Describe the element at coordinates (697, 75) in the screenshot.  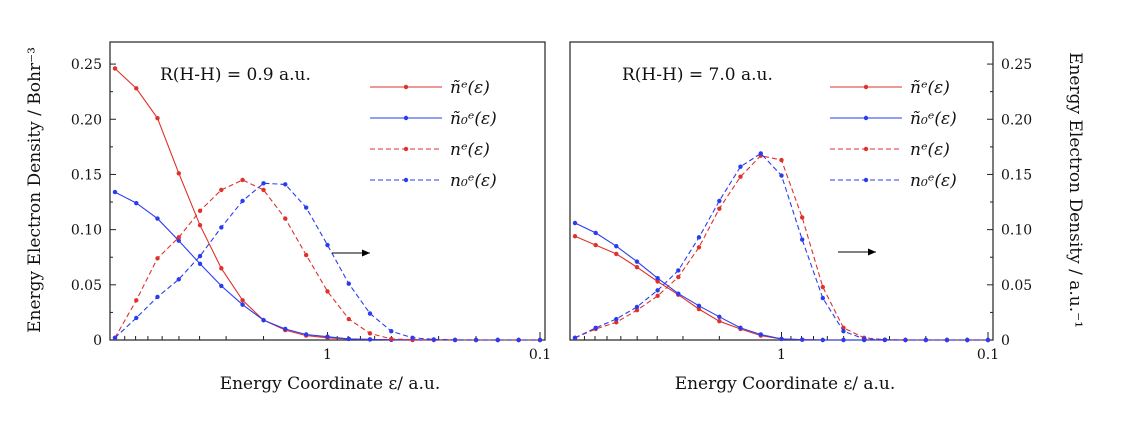
I see `annotation-right: R(H-H) = 7.0 a.u.` at that location.